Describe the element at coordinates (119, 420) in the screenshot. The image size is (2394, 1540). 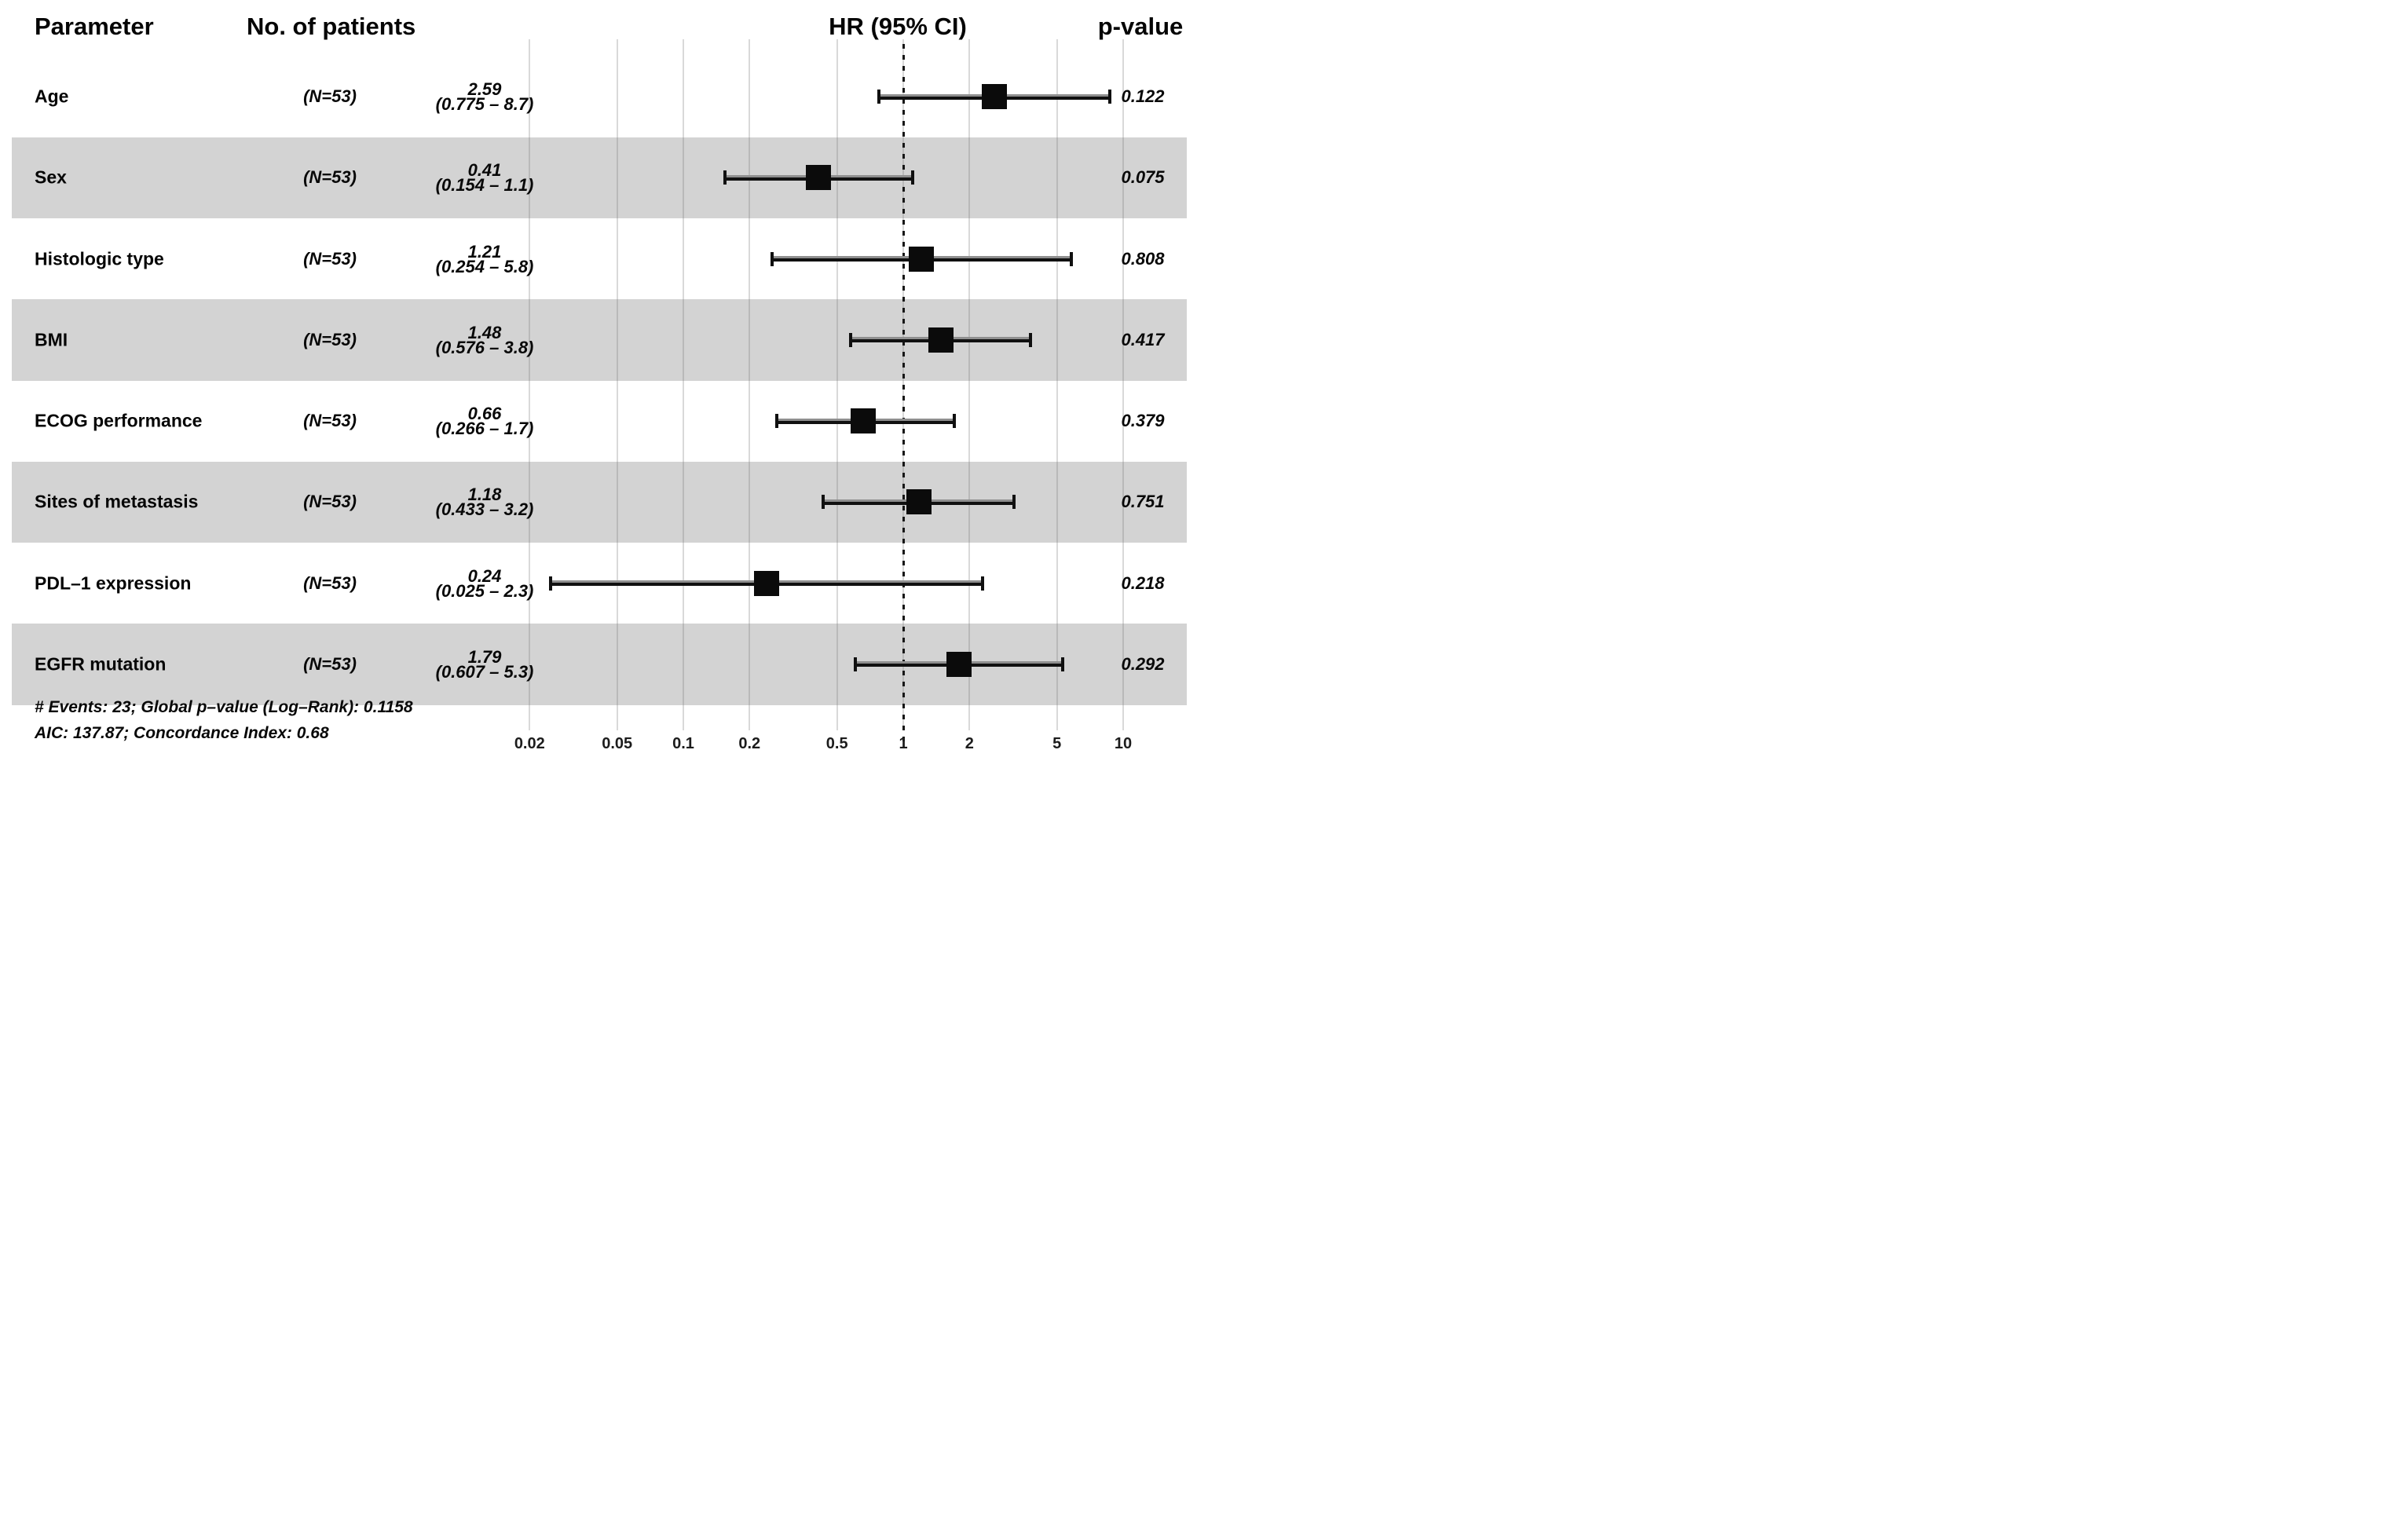
I see `row-parameter-label: ECOG performance` at that location.